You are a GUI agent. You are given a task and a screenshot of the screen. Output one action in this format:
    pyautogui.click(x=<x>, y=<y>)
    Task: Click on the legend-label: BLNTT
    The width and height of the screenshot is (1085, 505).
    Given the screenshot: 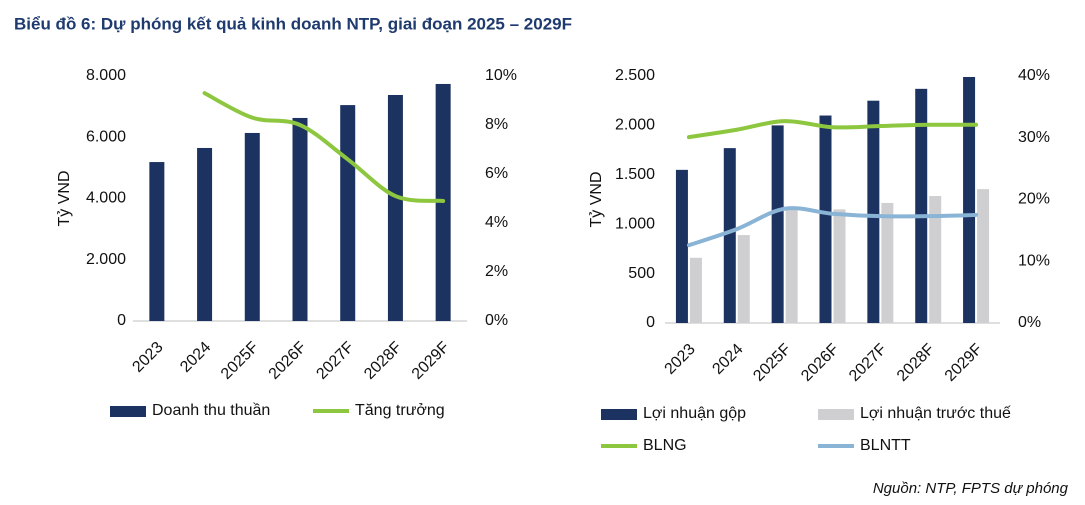 What is the action you would take?
    pyautogui.click(x=885, y=445)
    